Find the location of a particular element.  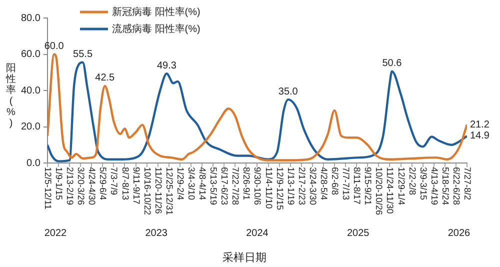

x-tick-label: 6/2-6/8 is located at coordinates (335, 181).